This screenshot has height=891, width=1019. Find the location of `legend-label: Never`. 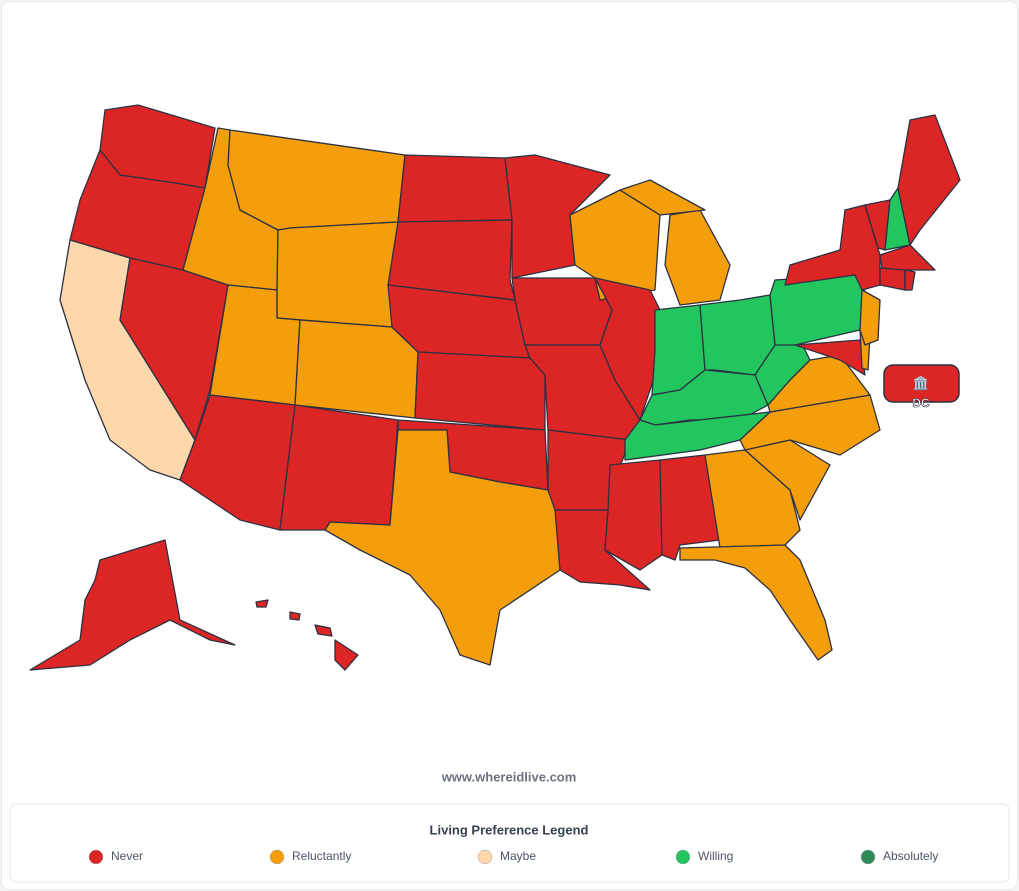

legend-label: Never is located at coordinates (127, 856).